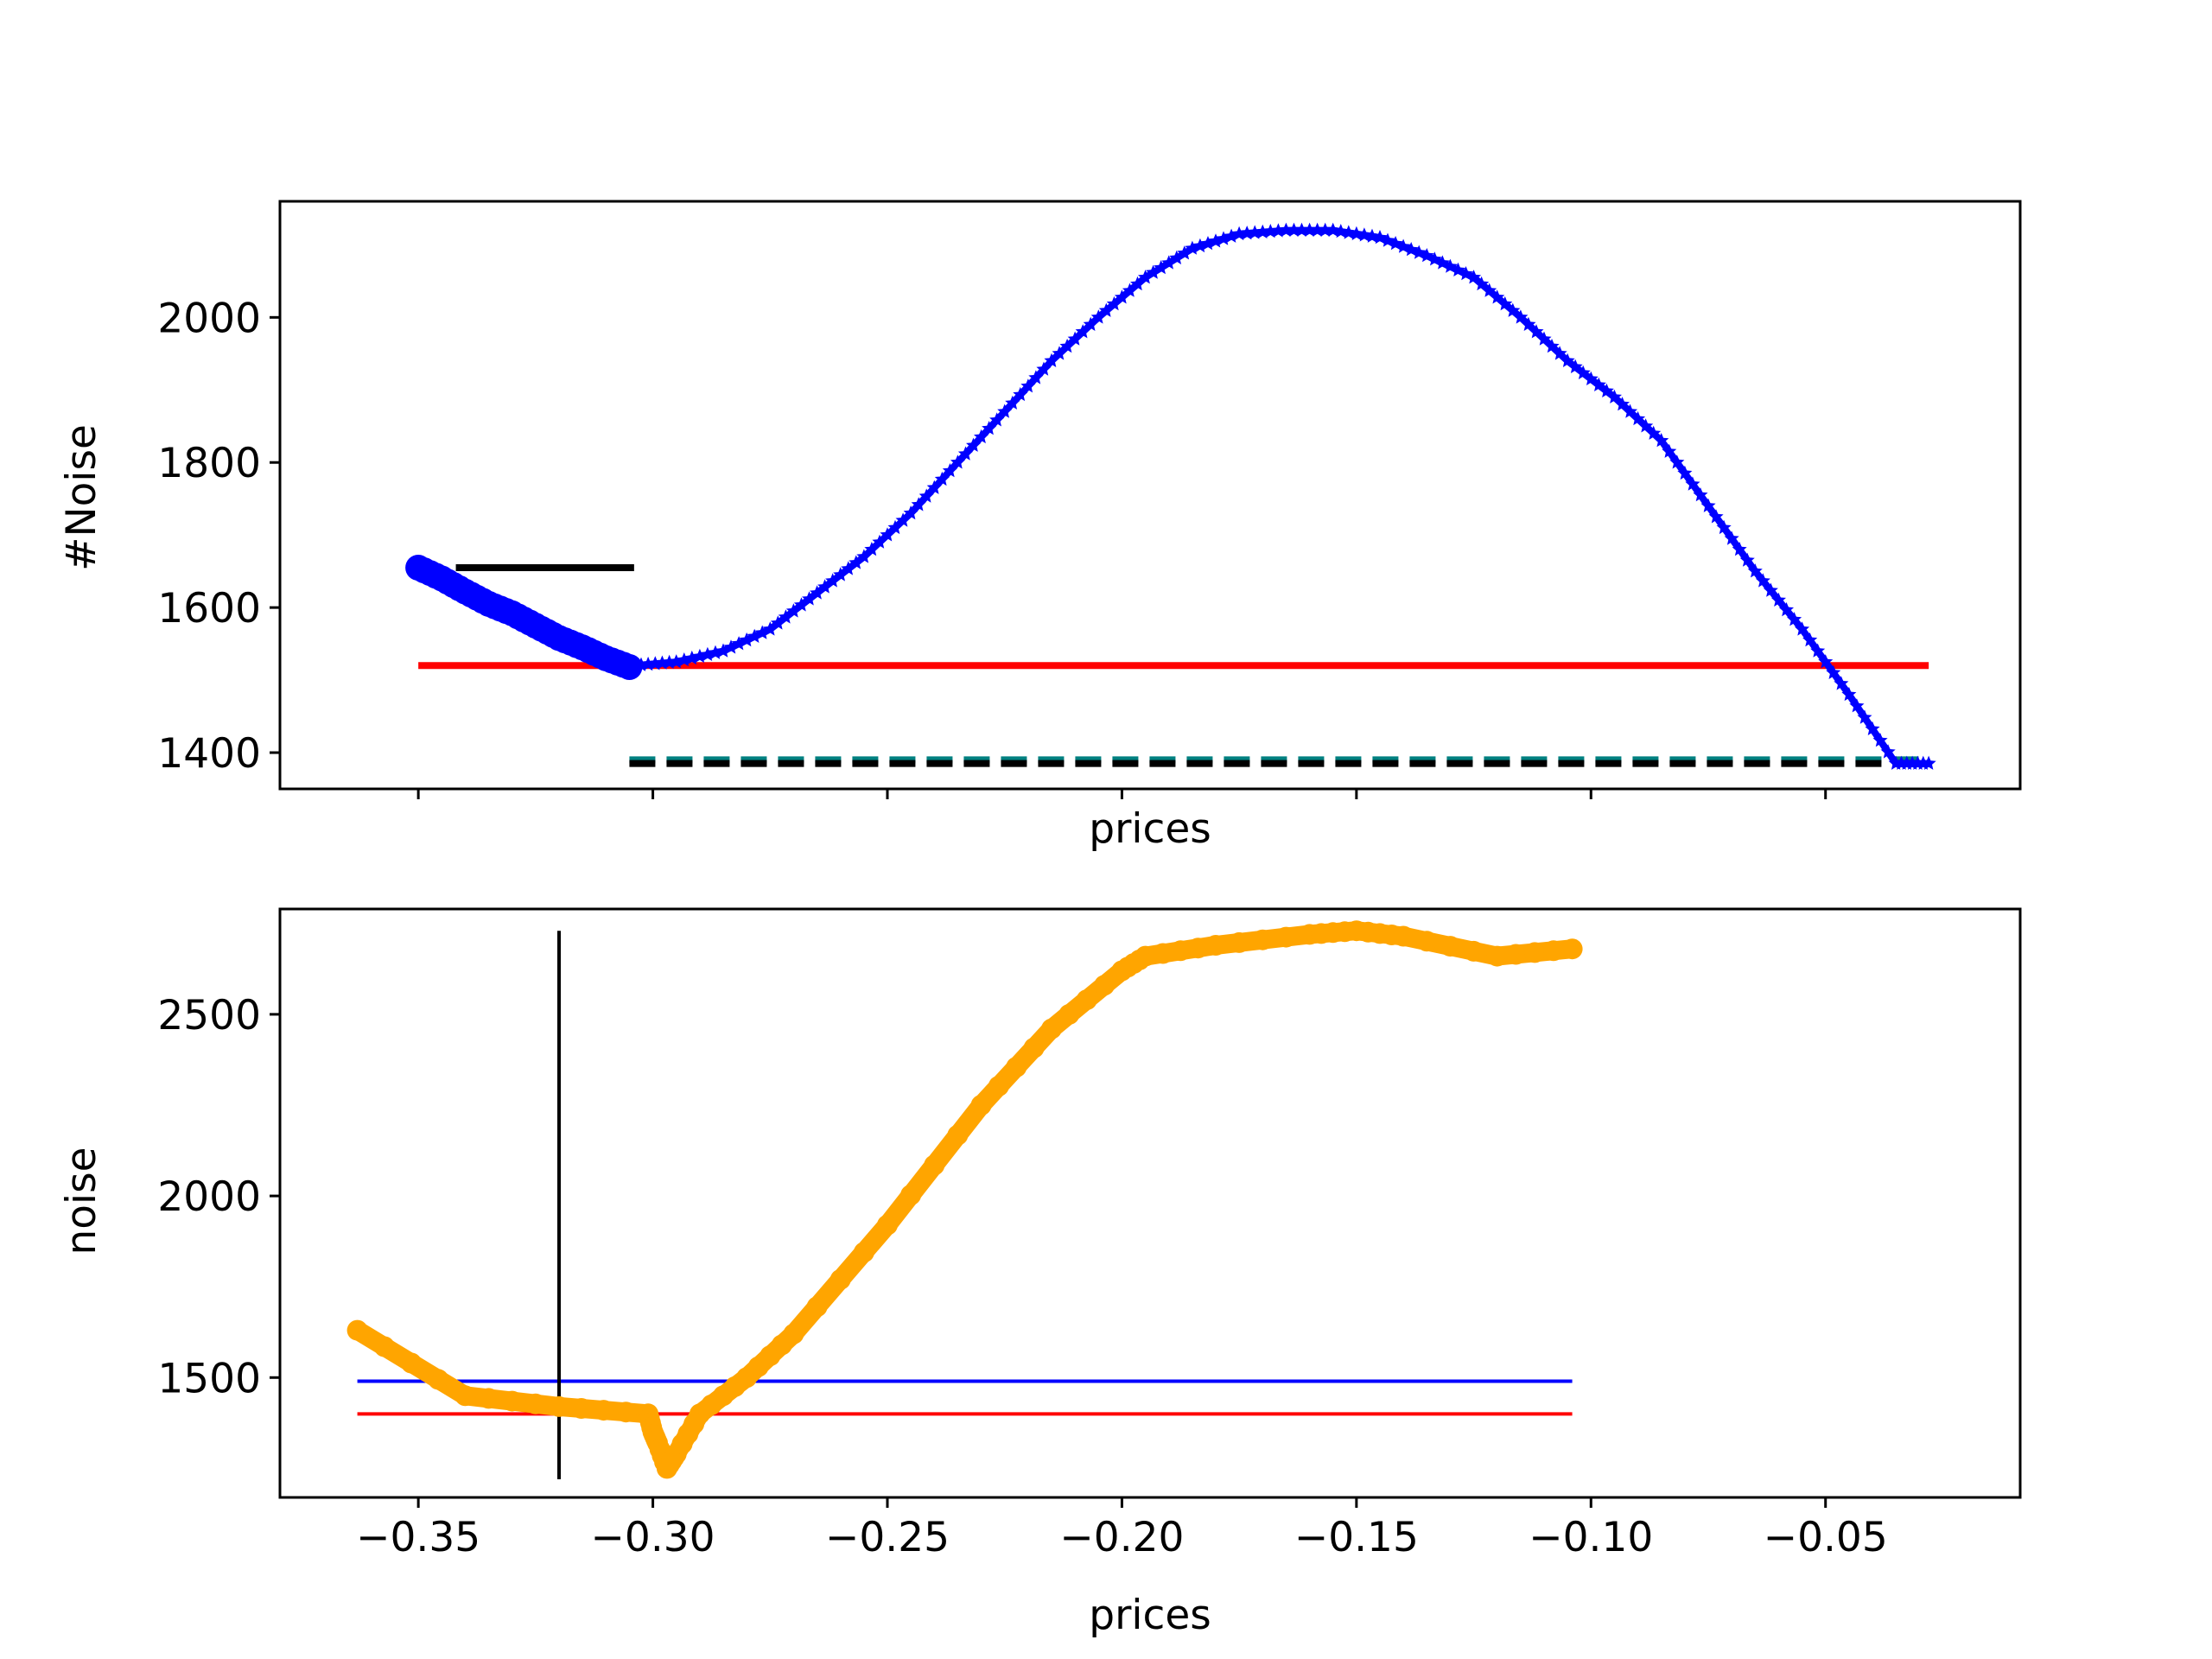 This screenshot has height=1659, width=2212. Describe the element at coordinates (887, 1537) in the screenshot. I see `x-tick-label: −0.25` at that location.